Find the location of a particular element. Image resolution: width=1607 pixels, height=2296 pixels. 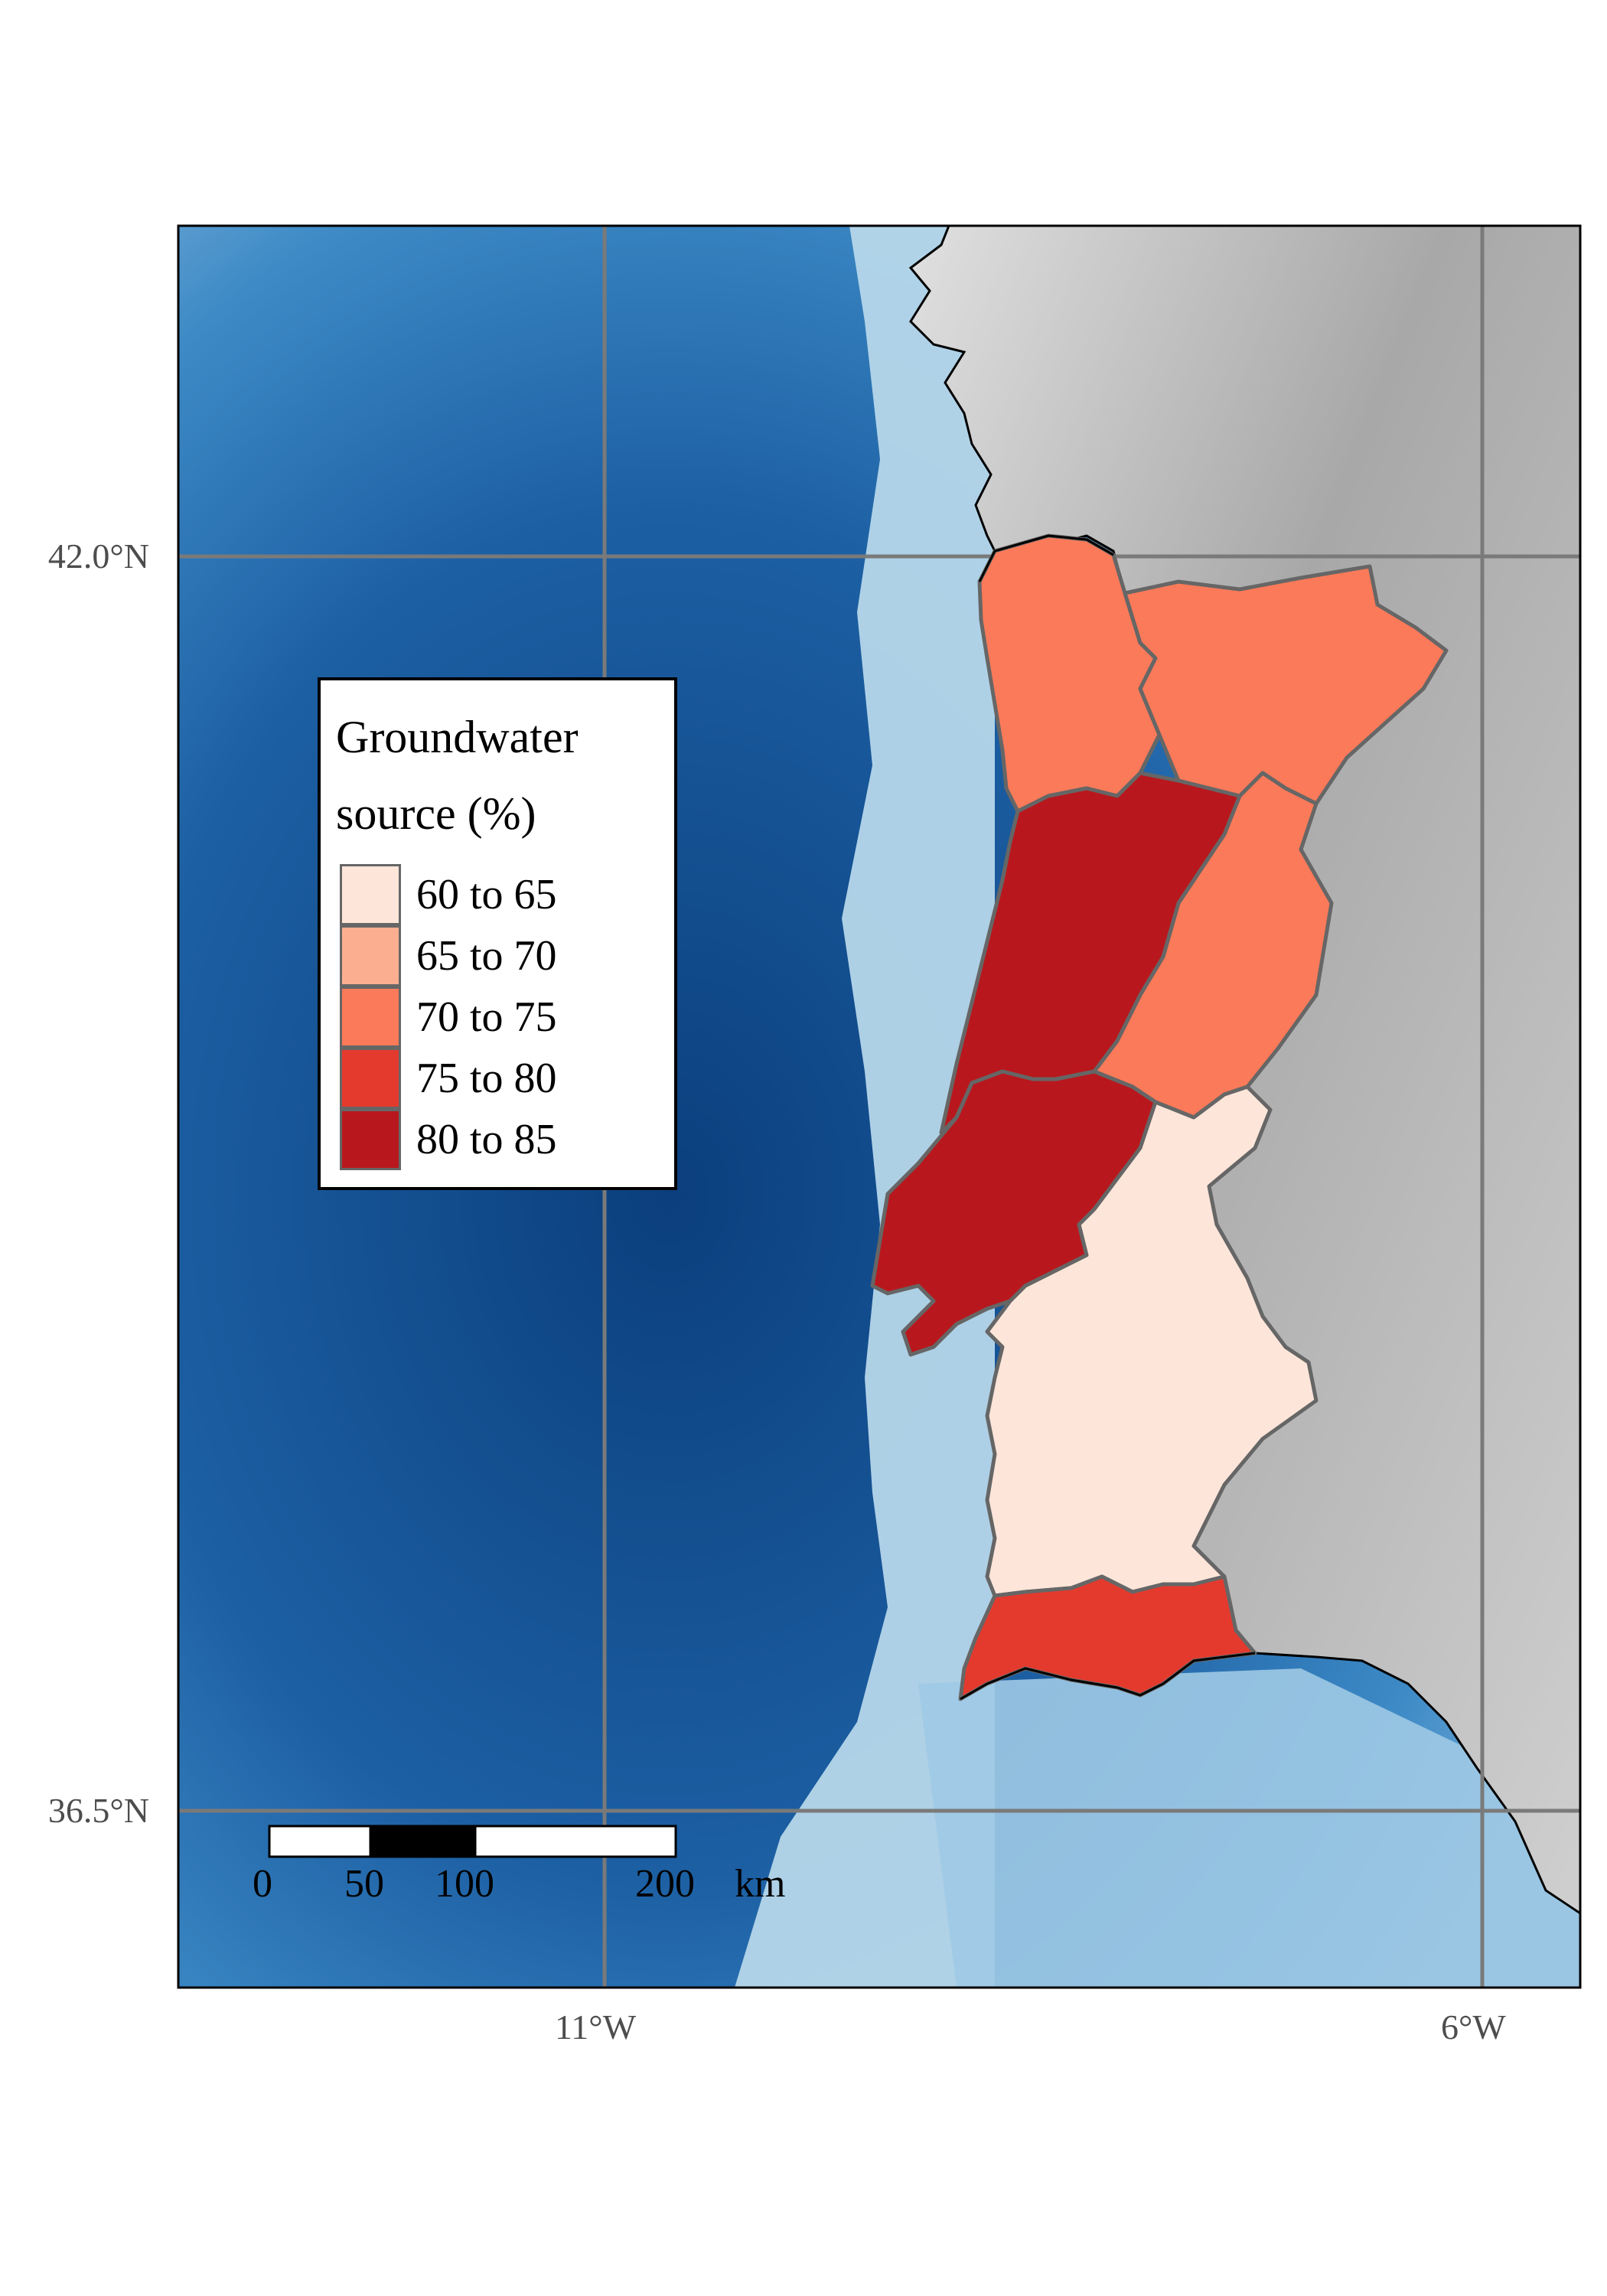

scale-bar is located at coordinates (472, 1841).